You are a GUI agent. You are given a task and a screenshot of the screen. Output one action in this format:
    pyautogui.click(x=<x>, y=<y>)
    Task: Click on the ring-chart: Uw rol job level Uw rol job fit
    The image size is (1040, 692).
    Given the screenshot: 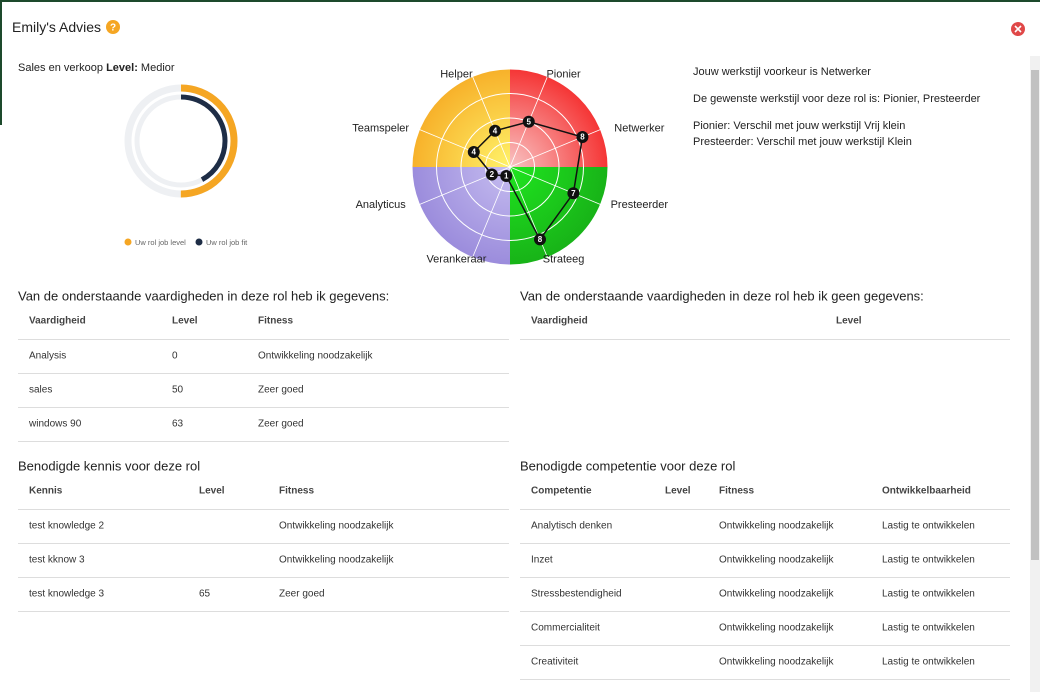 What is the action you would take?
    pyautogui.click(x=186, y=165)
    